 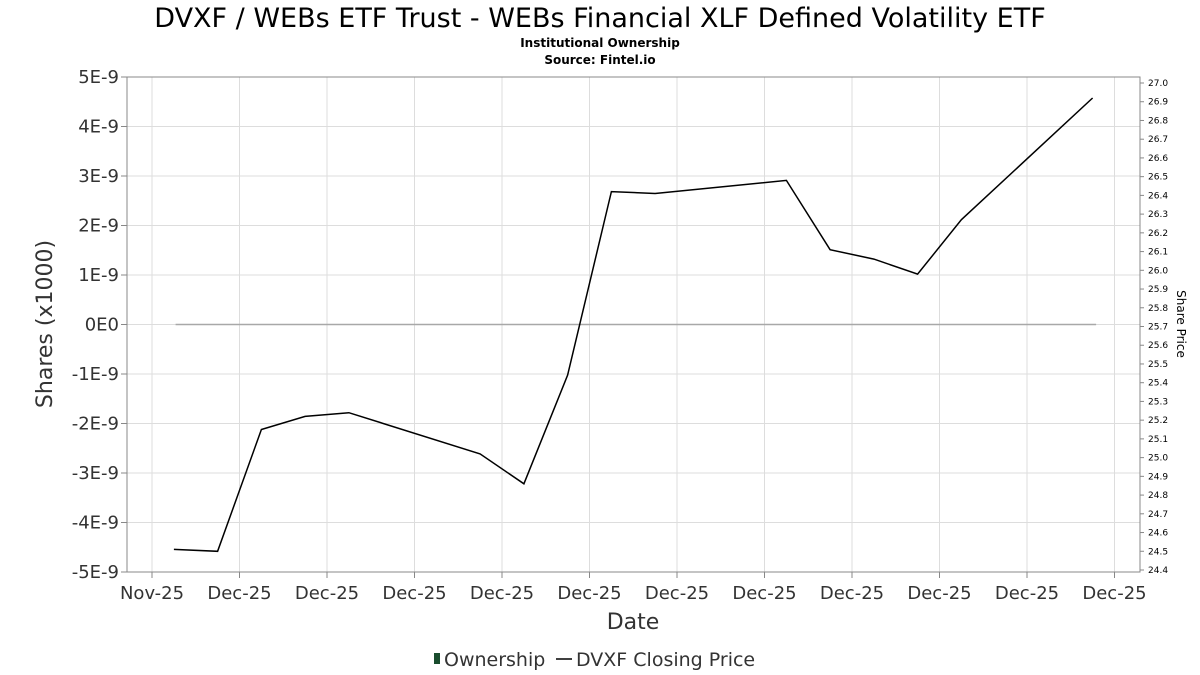 I want to click on right-tick-label: 24.6, so click(x=1158, y=534).